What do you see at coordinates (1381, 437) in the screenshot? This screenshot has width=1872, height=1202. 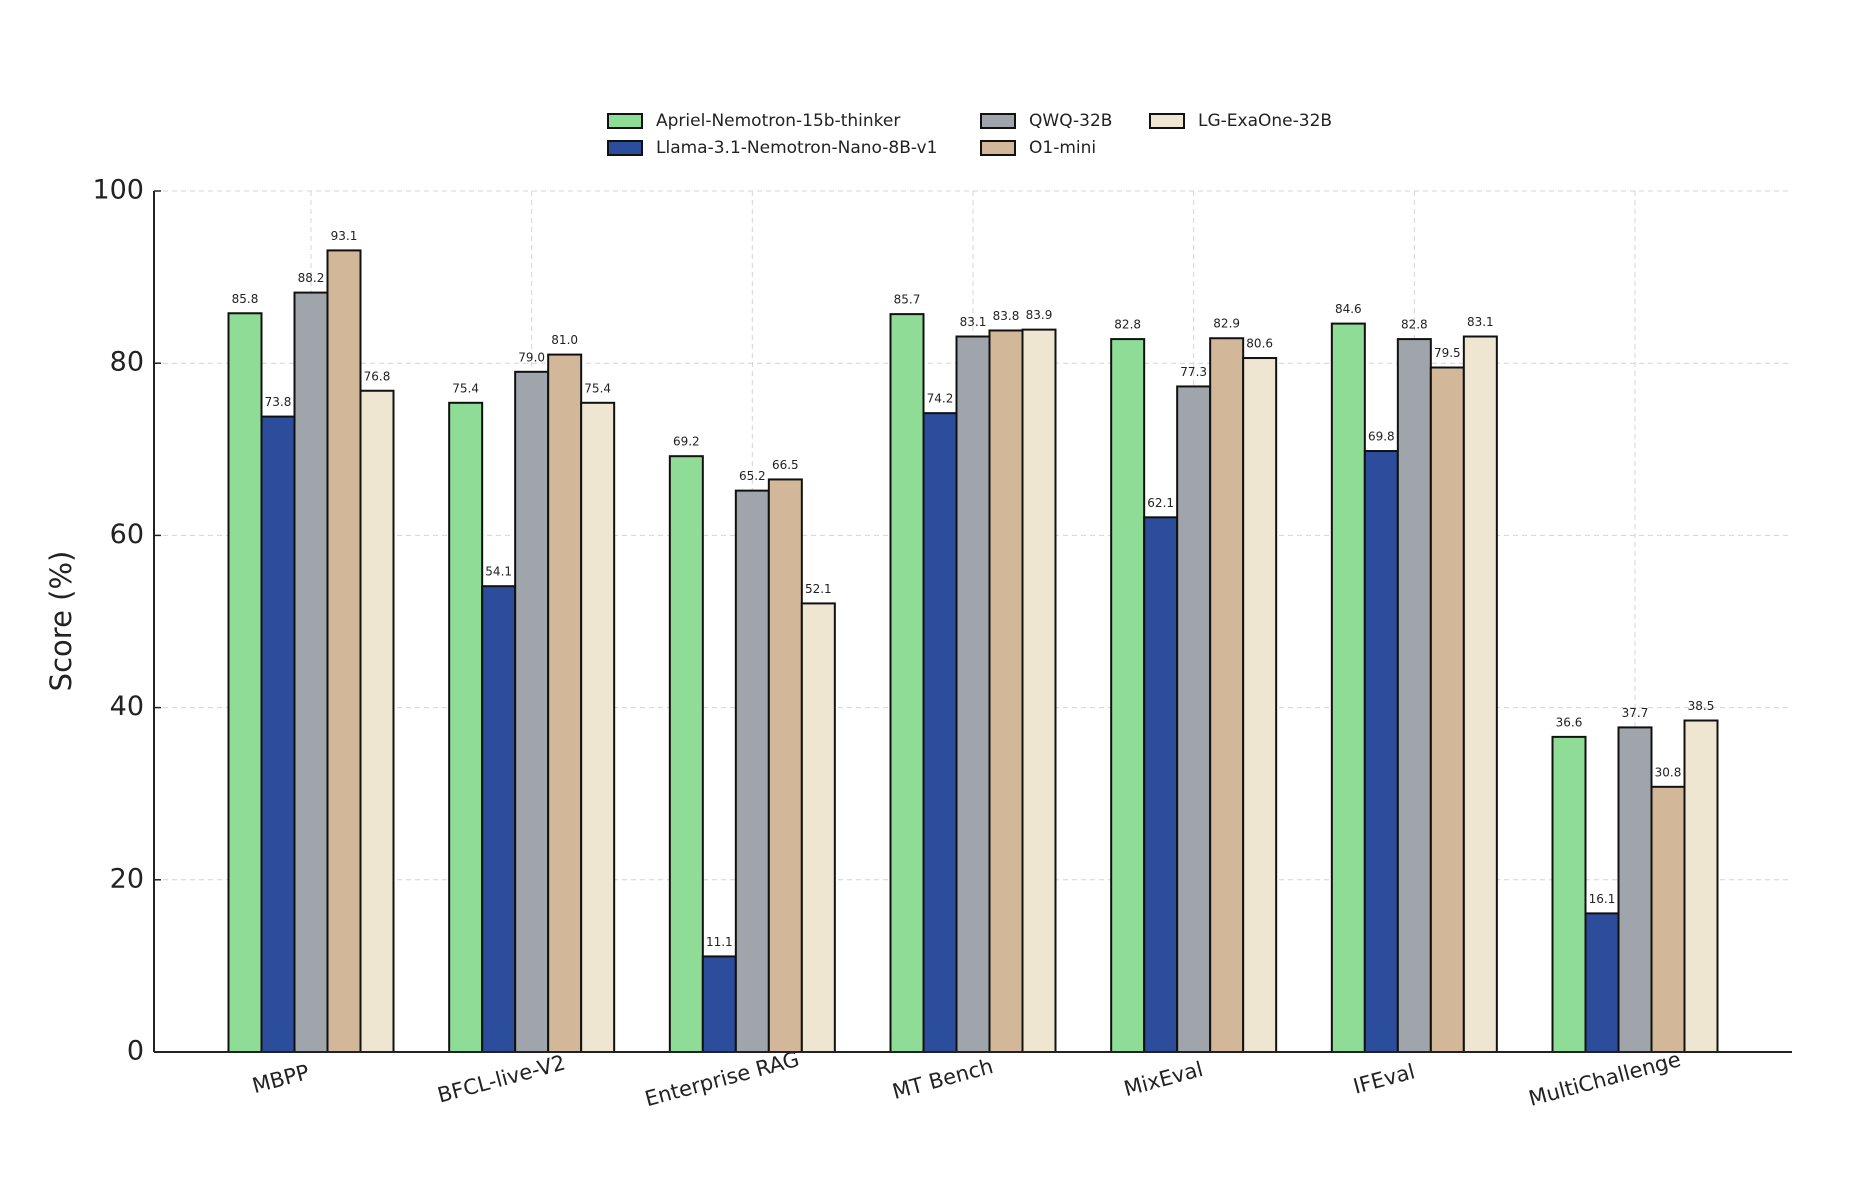 I see `value-label: 69.8` at bounding box center [1381, 437].